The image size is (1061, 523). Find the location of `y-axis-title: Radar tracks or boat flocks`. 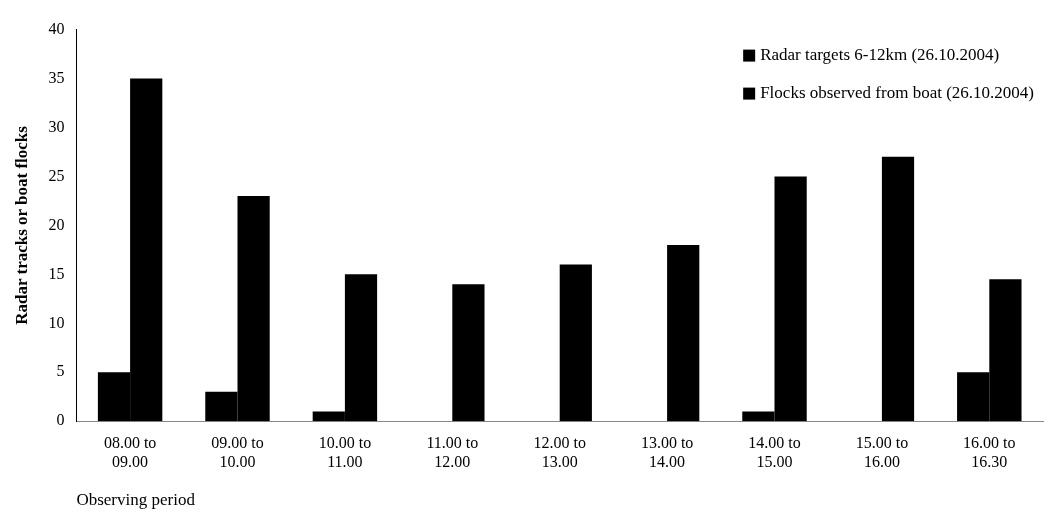

y-axis-title: Radar tracks or boat flocks is located at coordinates (21, 225).